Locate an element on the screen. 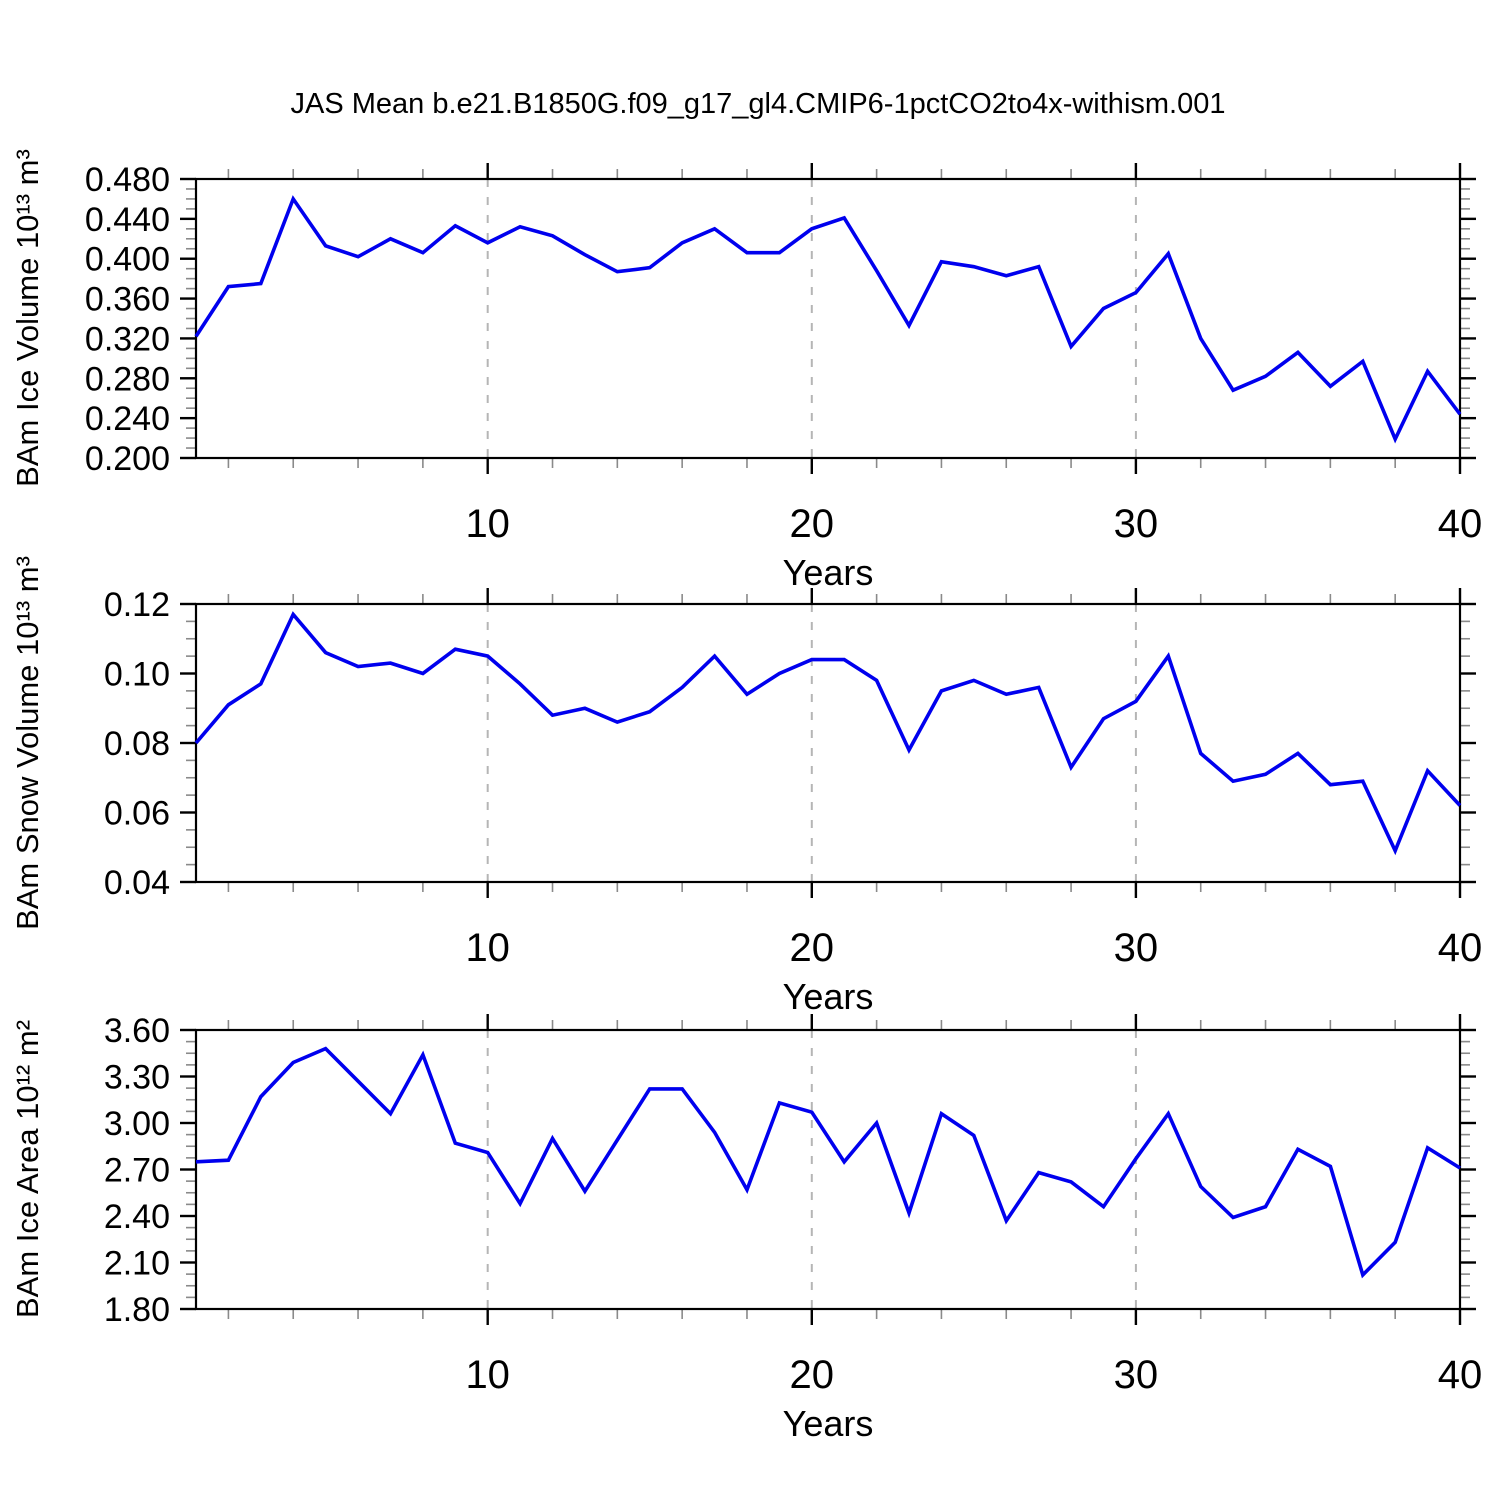  y-tick-label: 0.08 is located at coordinates (137, 744).